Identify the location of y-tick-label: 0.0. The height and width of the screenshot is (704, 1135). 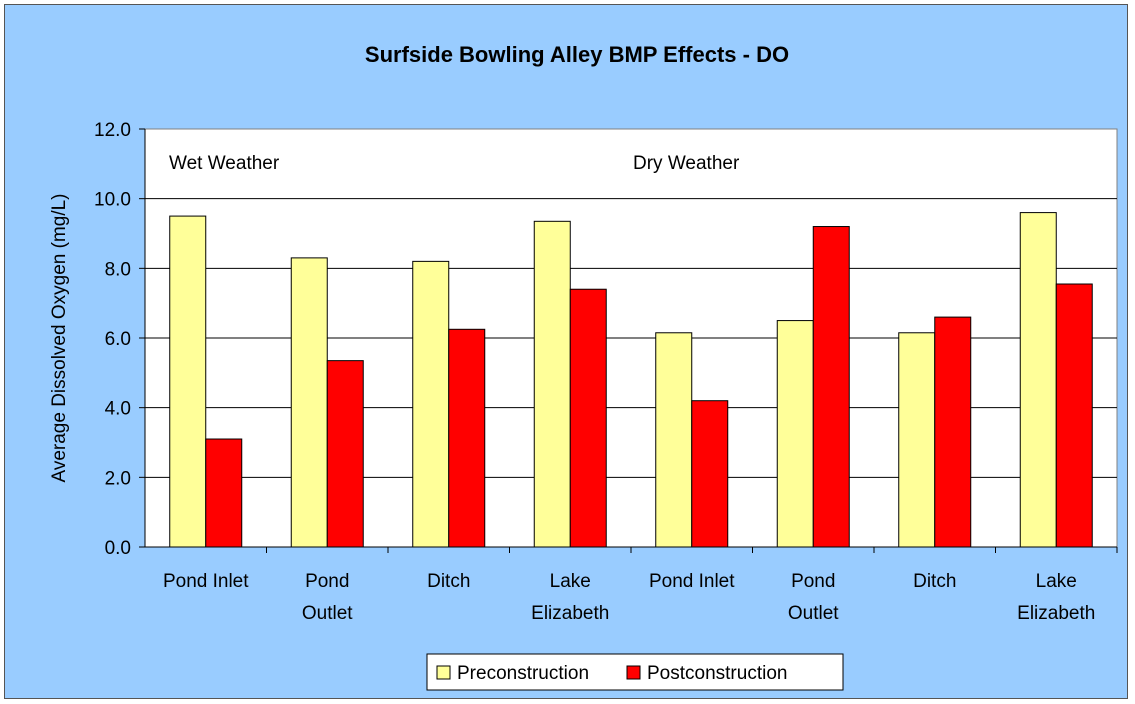
(118, 548).